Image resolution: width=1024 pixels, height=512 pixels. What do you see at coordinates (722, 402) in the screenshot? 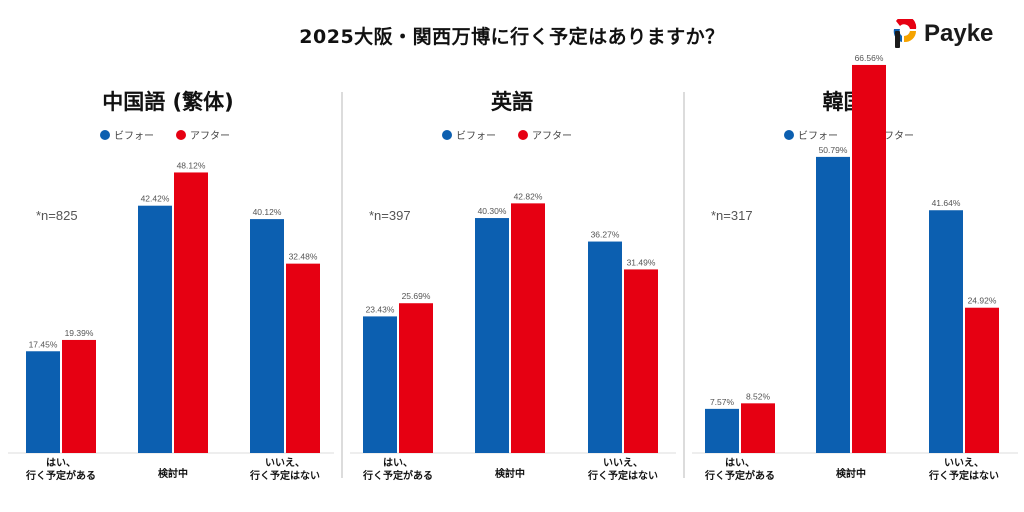
I see `data-label: 7.57%` at bounding box center [722, 402].